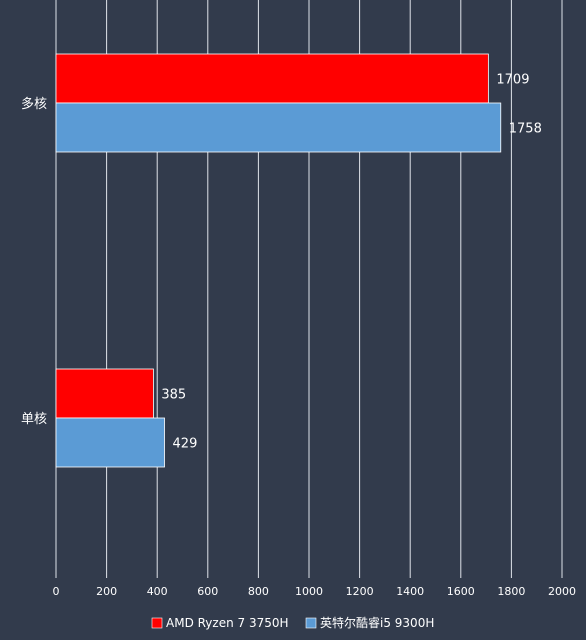 This screenshot has height=640, width=586. Describe the element at coordinates (173, 395) in the screenshot. I see `data-label: 385` at that location.